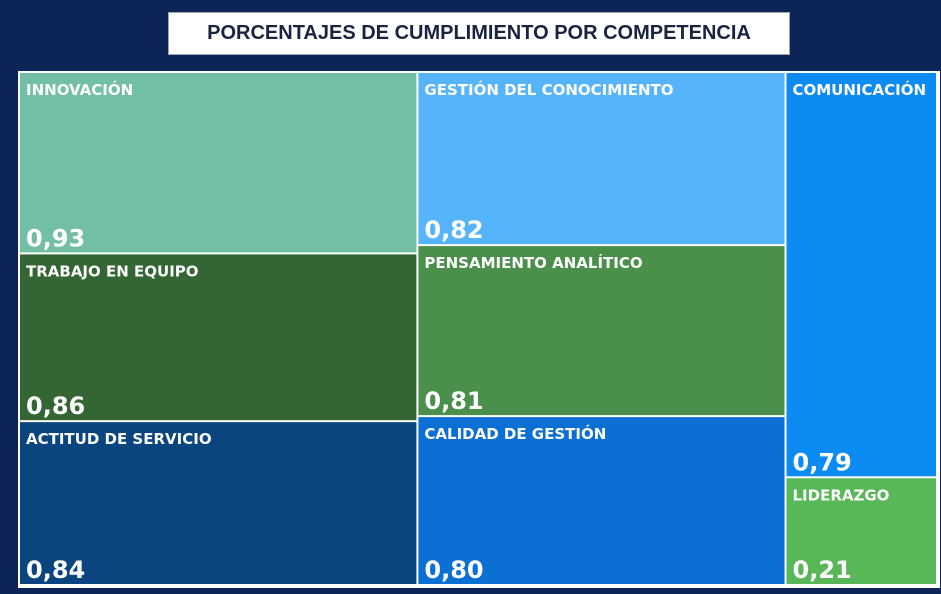  Describe the element at coordinates (453, 570) in the screenshot. I see `tile-value: 0,80` at that location.